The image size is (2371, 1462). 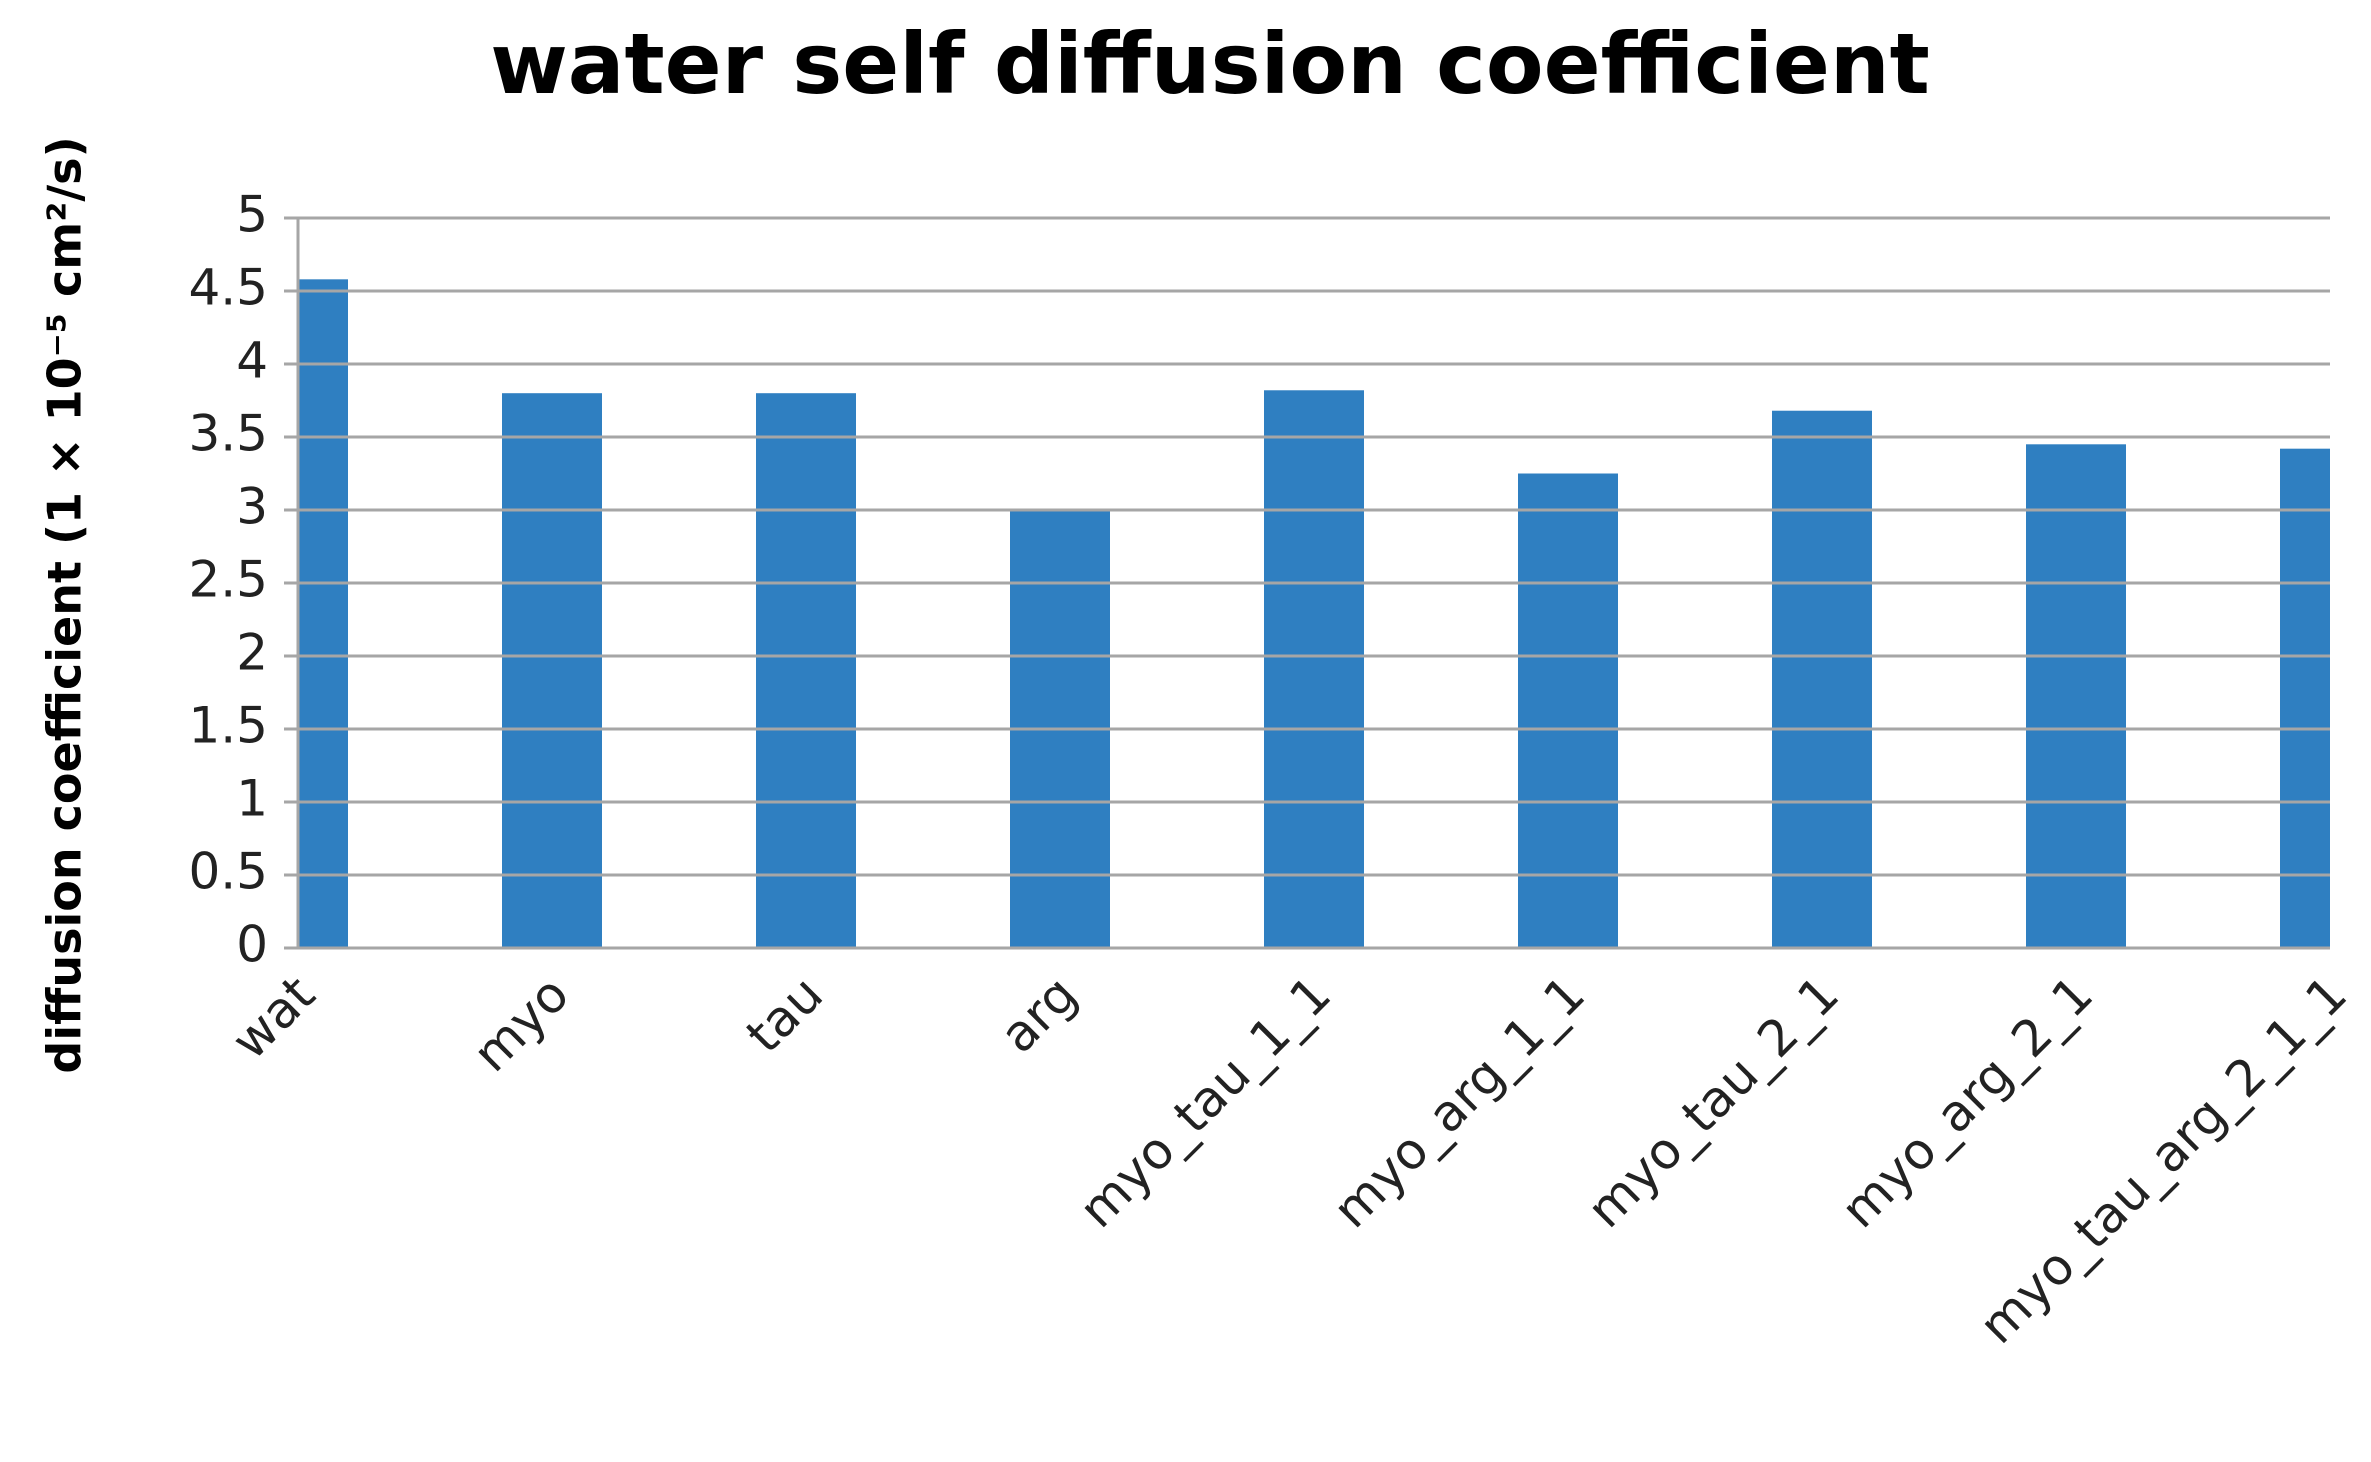 I want to click on y-tick-label: 3.5, so click(x=228, y=434).